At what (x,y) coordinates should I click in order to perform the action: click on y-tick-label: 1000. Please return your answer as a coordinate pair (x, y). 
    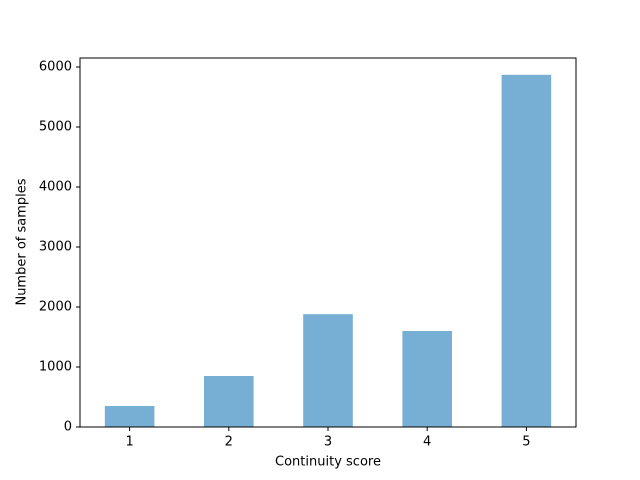
    Looking at the image, I should click on (55, 367).